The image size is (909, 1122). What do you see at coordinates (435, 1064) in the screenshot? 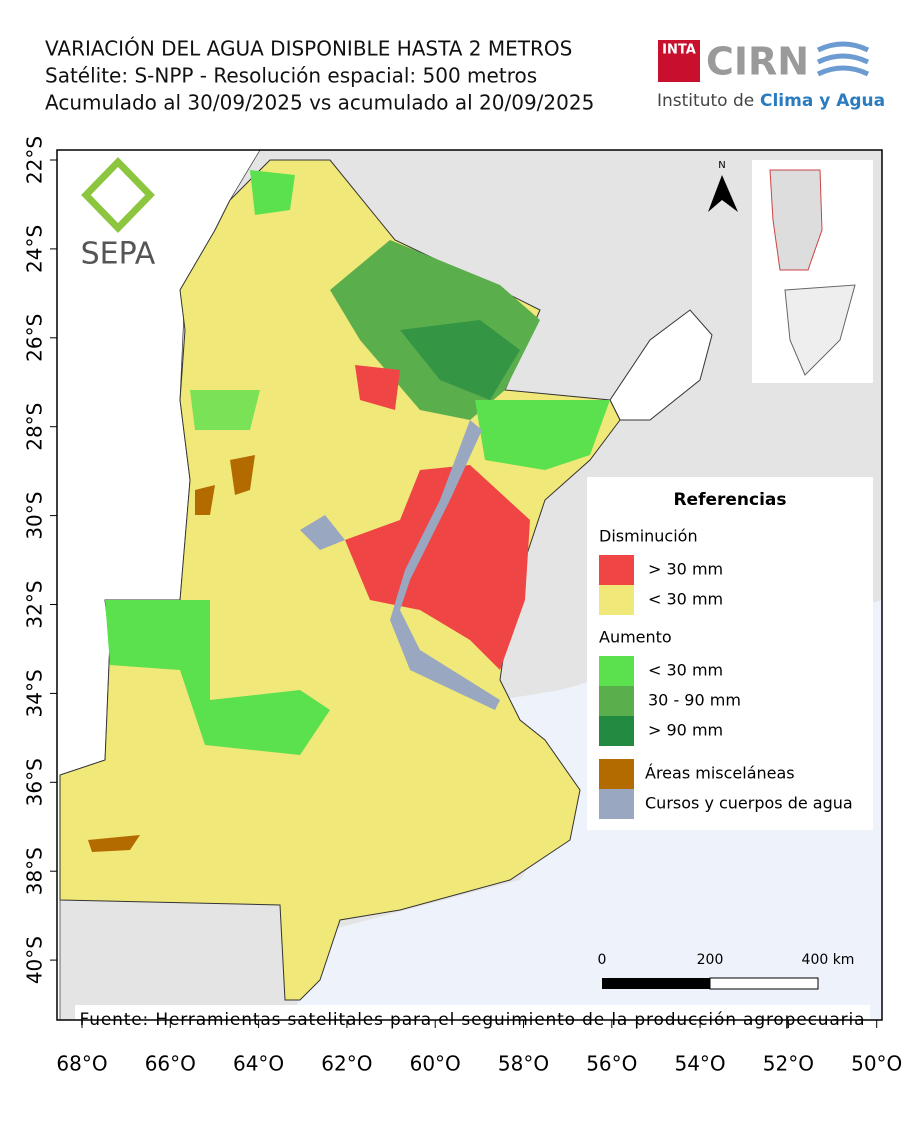
I see `lon-label: 60°O` at bounding box center [435, 1064].